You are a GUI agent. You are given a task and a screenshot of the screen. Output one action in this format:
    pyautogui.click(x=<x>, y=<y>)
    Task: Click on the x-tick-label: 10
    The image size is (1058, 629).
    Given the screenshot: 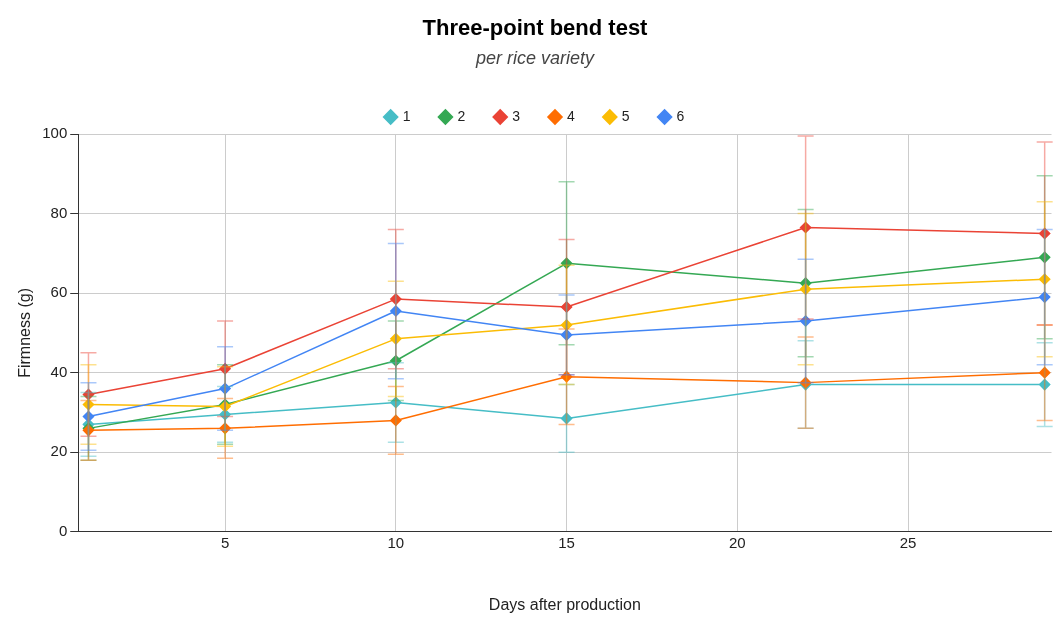 What is the action you would take?
    pyautogui.click(x=396, y=542)
    